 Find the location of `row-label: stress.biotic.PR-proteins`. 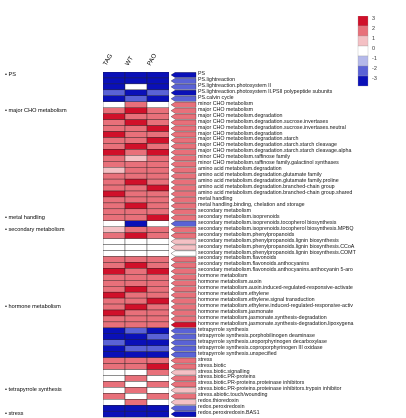

row-label: stress.biotic.PR-proteins is located at coordinates (227, 377).